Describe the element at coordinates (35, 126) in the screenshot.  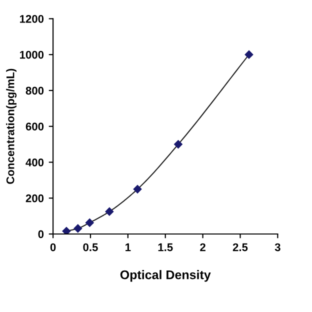
I see `y-tick-label: 600` at that location.